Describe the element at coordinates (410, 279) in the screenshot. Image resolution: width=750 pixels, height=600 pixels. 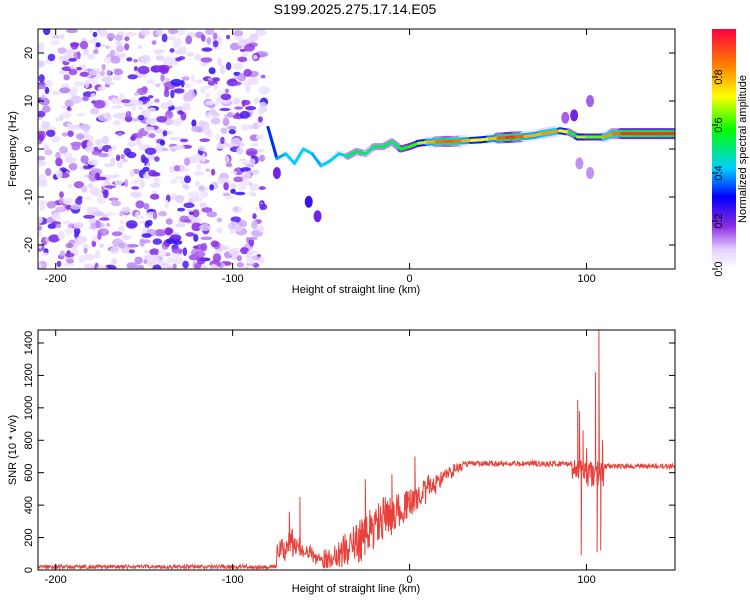
I see `x-tick-label: 0` at that location.